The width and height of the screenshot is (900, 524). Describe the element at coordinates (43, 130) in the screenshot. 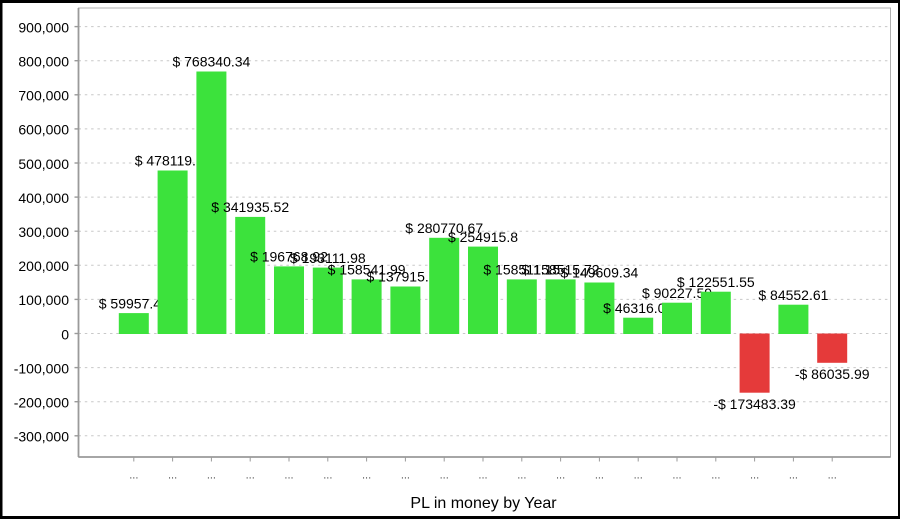

I see `svg-text: 600,000` at that location.